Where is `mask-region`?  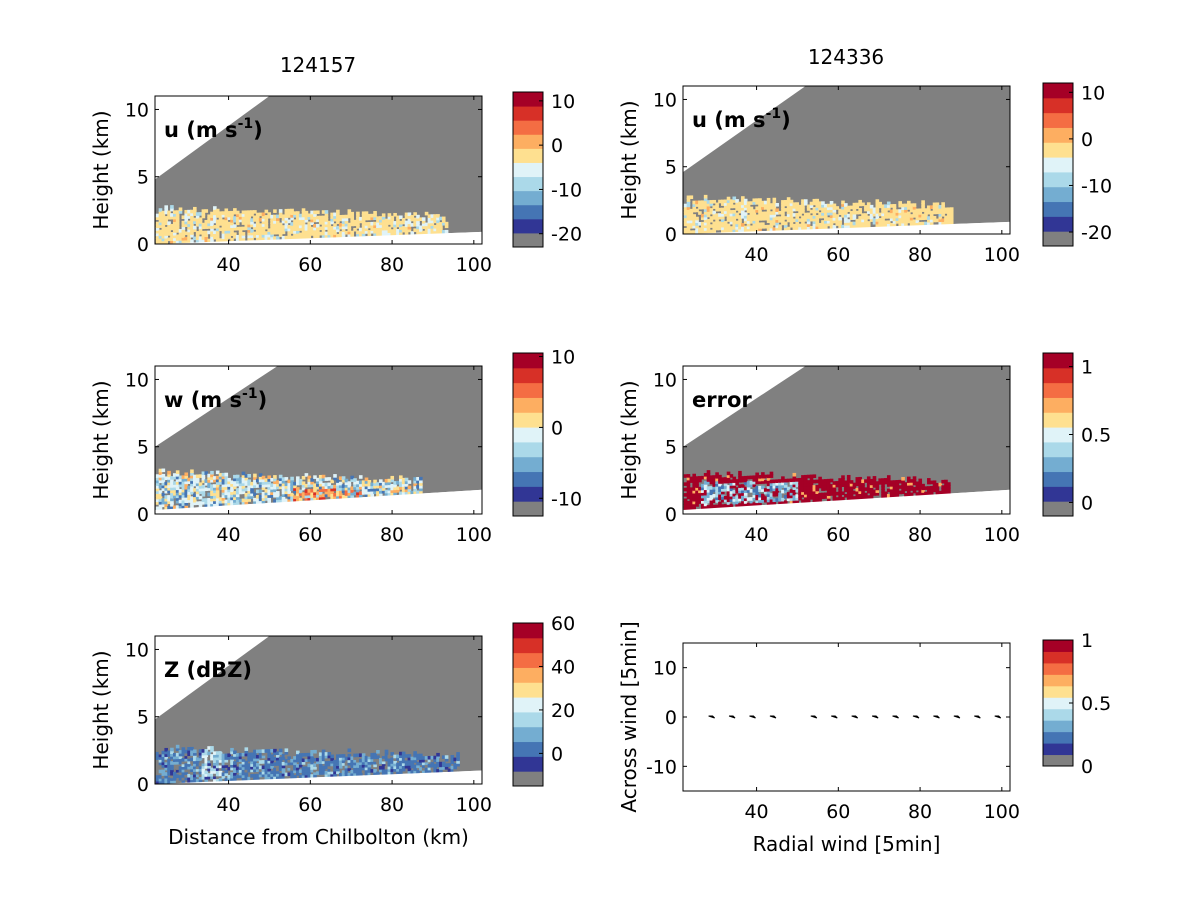 mask-region is located at coordinates (318, 438).